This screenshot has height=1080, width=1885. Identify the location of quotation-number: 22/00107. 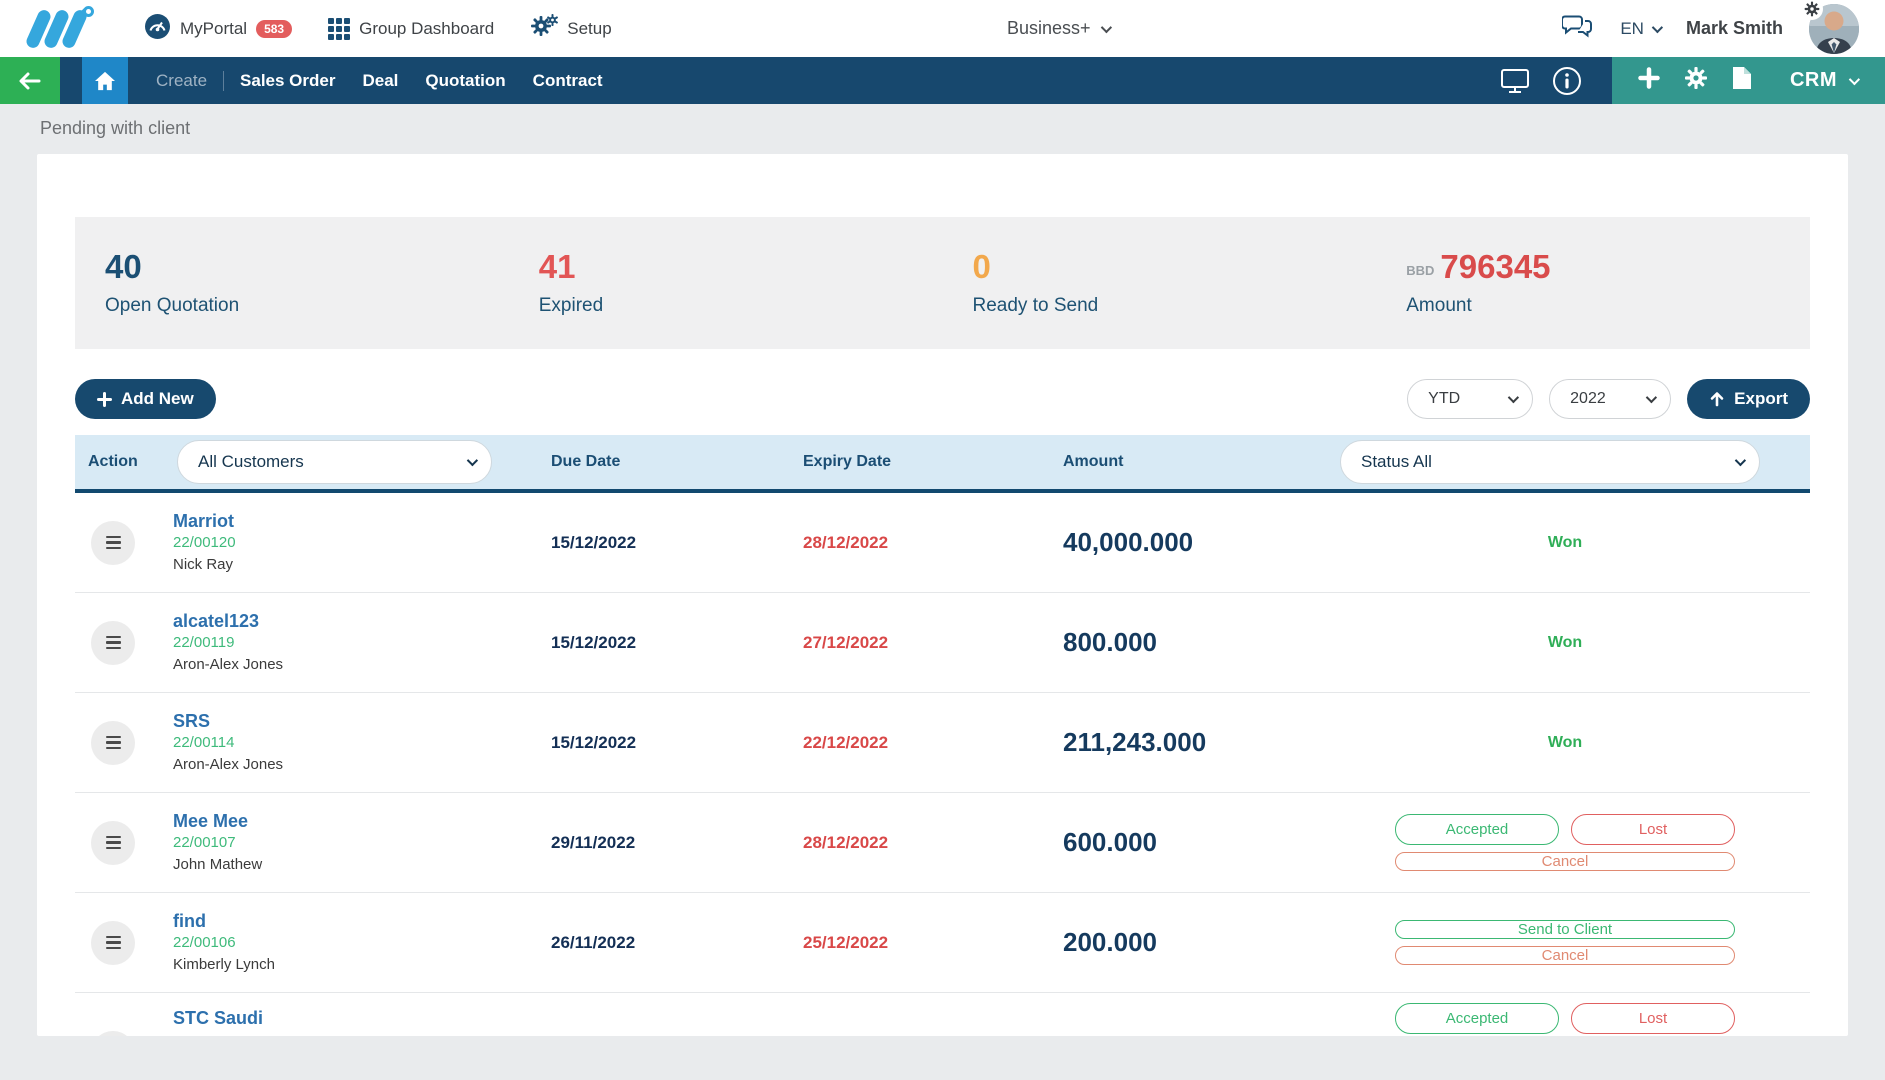
(204, 842).